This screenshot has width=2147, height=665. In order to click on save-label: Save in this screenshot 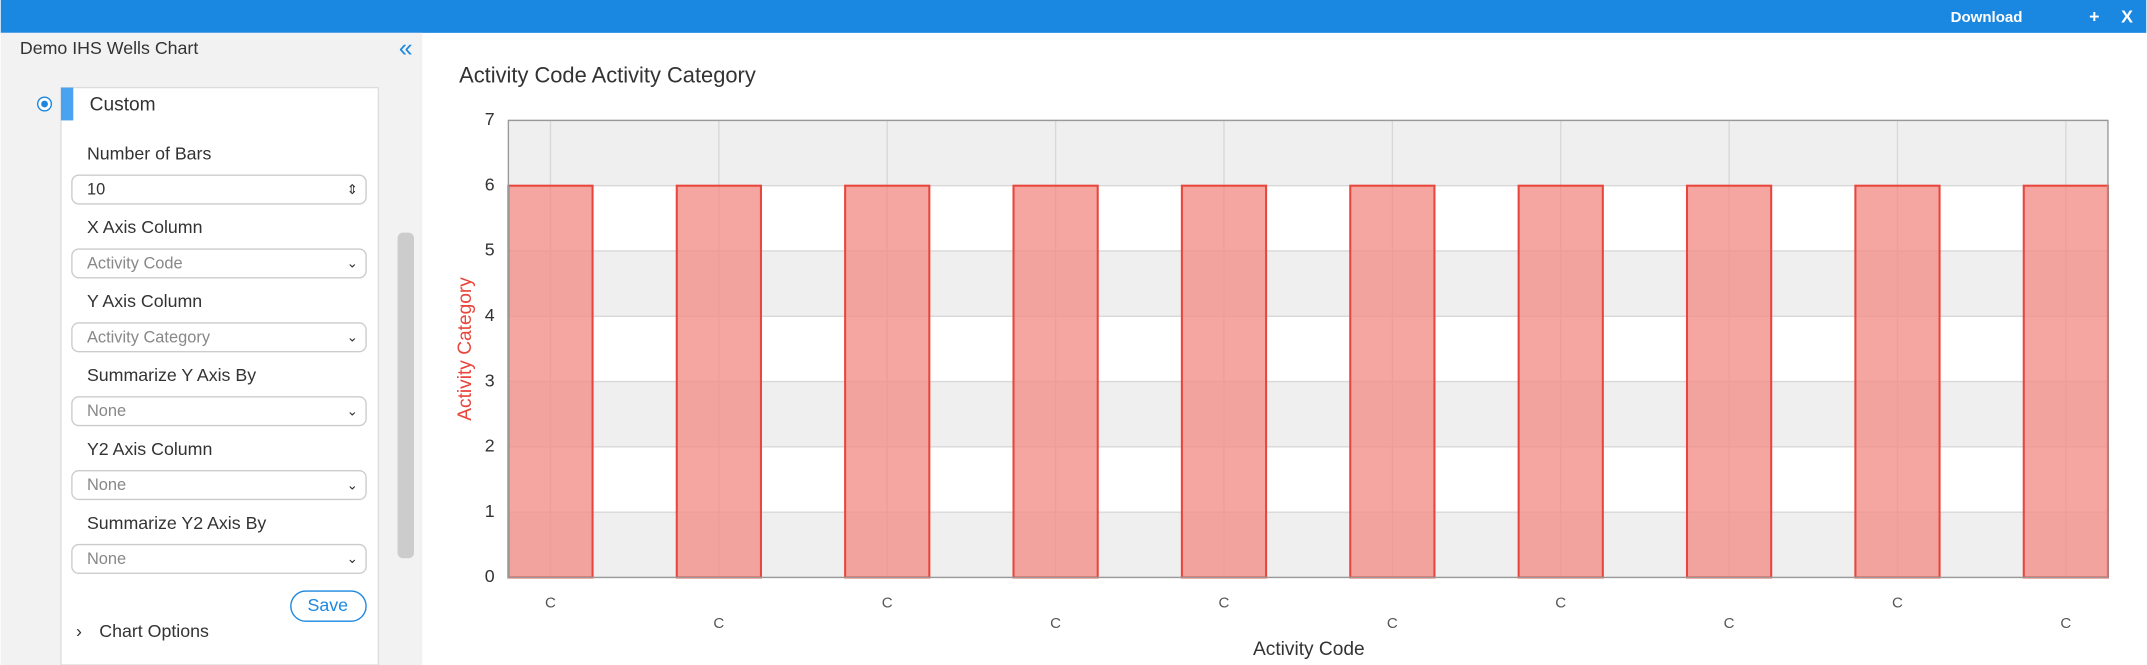, I will do `click(328, 605)`.